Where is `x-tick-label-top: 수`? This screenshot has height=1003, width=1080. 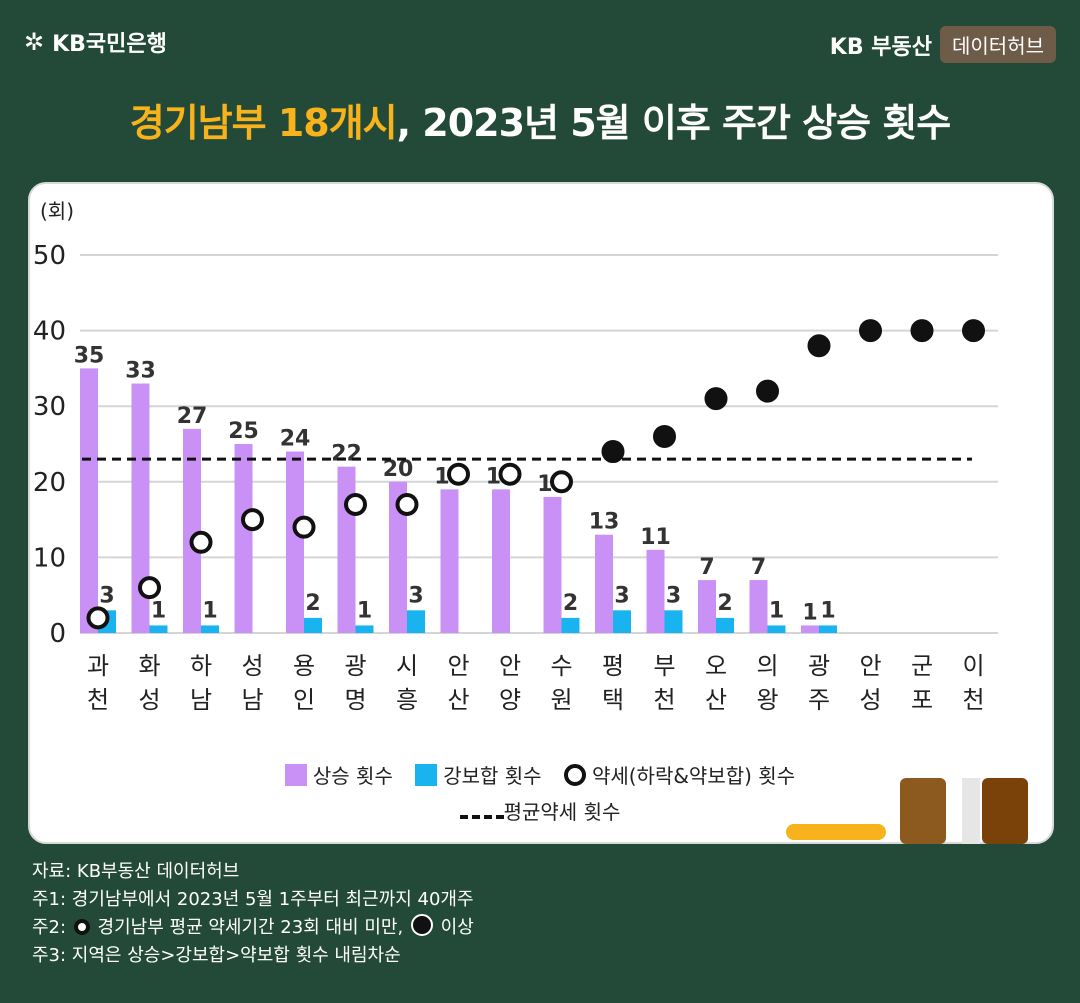 x-tick-label-top: 수 is located at coordinates (561, 666).